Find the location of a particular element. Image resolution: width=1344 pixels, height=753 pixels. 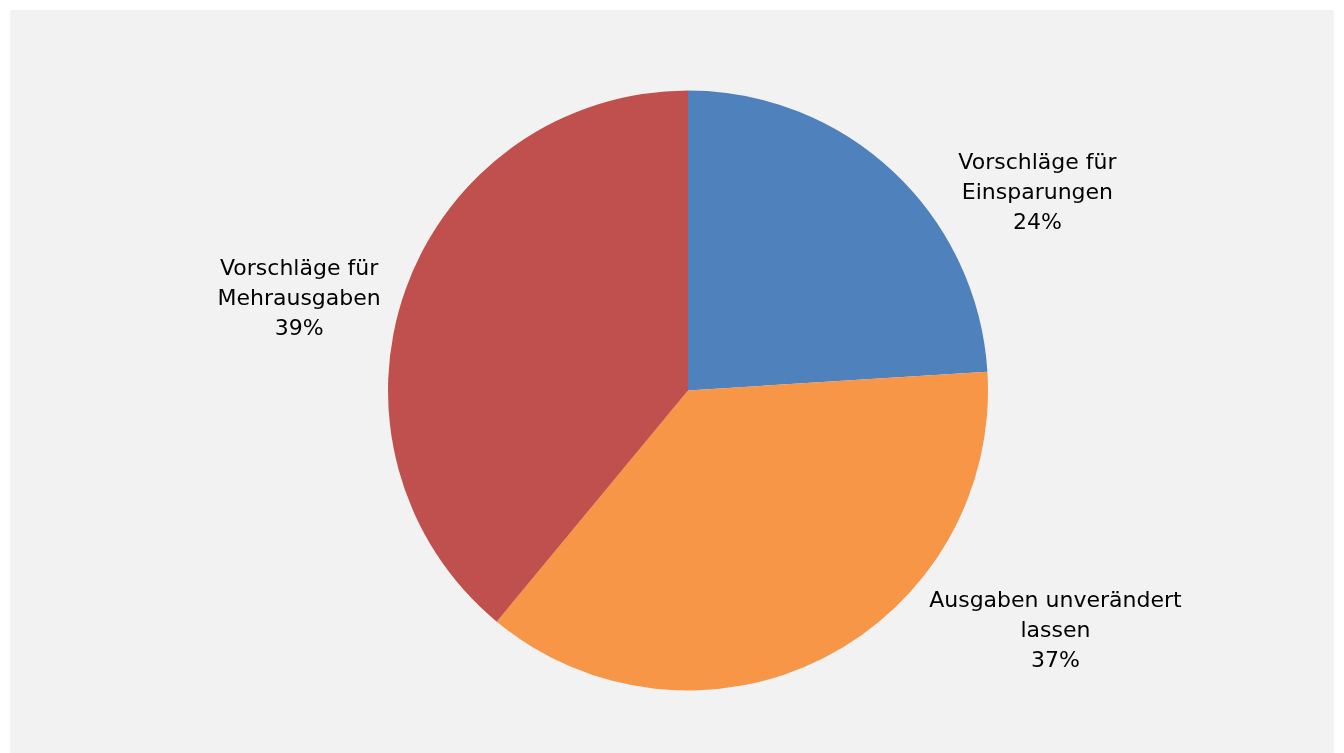

slice-label: Vorschläge für Einsparungen is located at coordinates (1038, 177).